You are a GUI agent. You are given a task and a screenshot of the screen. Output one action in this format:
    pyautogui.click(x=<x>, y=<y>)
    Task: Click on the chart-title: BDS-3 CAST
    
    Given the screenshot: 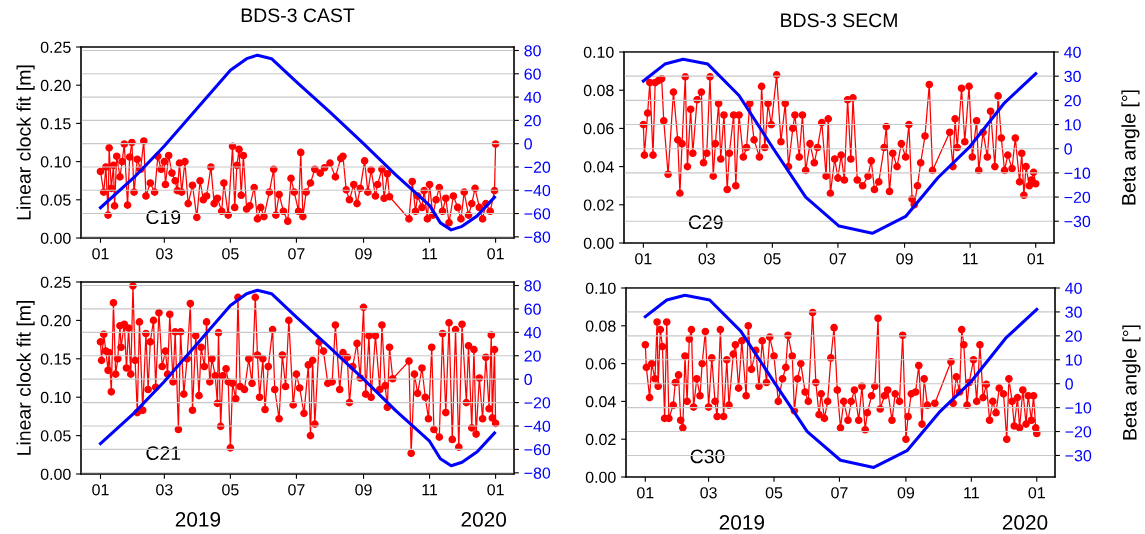 What is the action you would take?
    pyautogui.click(x=298, y=15)
    